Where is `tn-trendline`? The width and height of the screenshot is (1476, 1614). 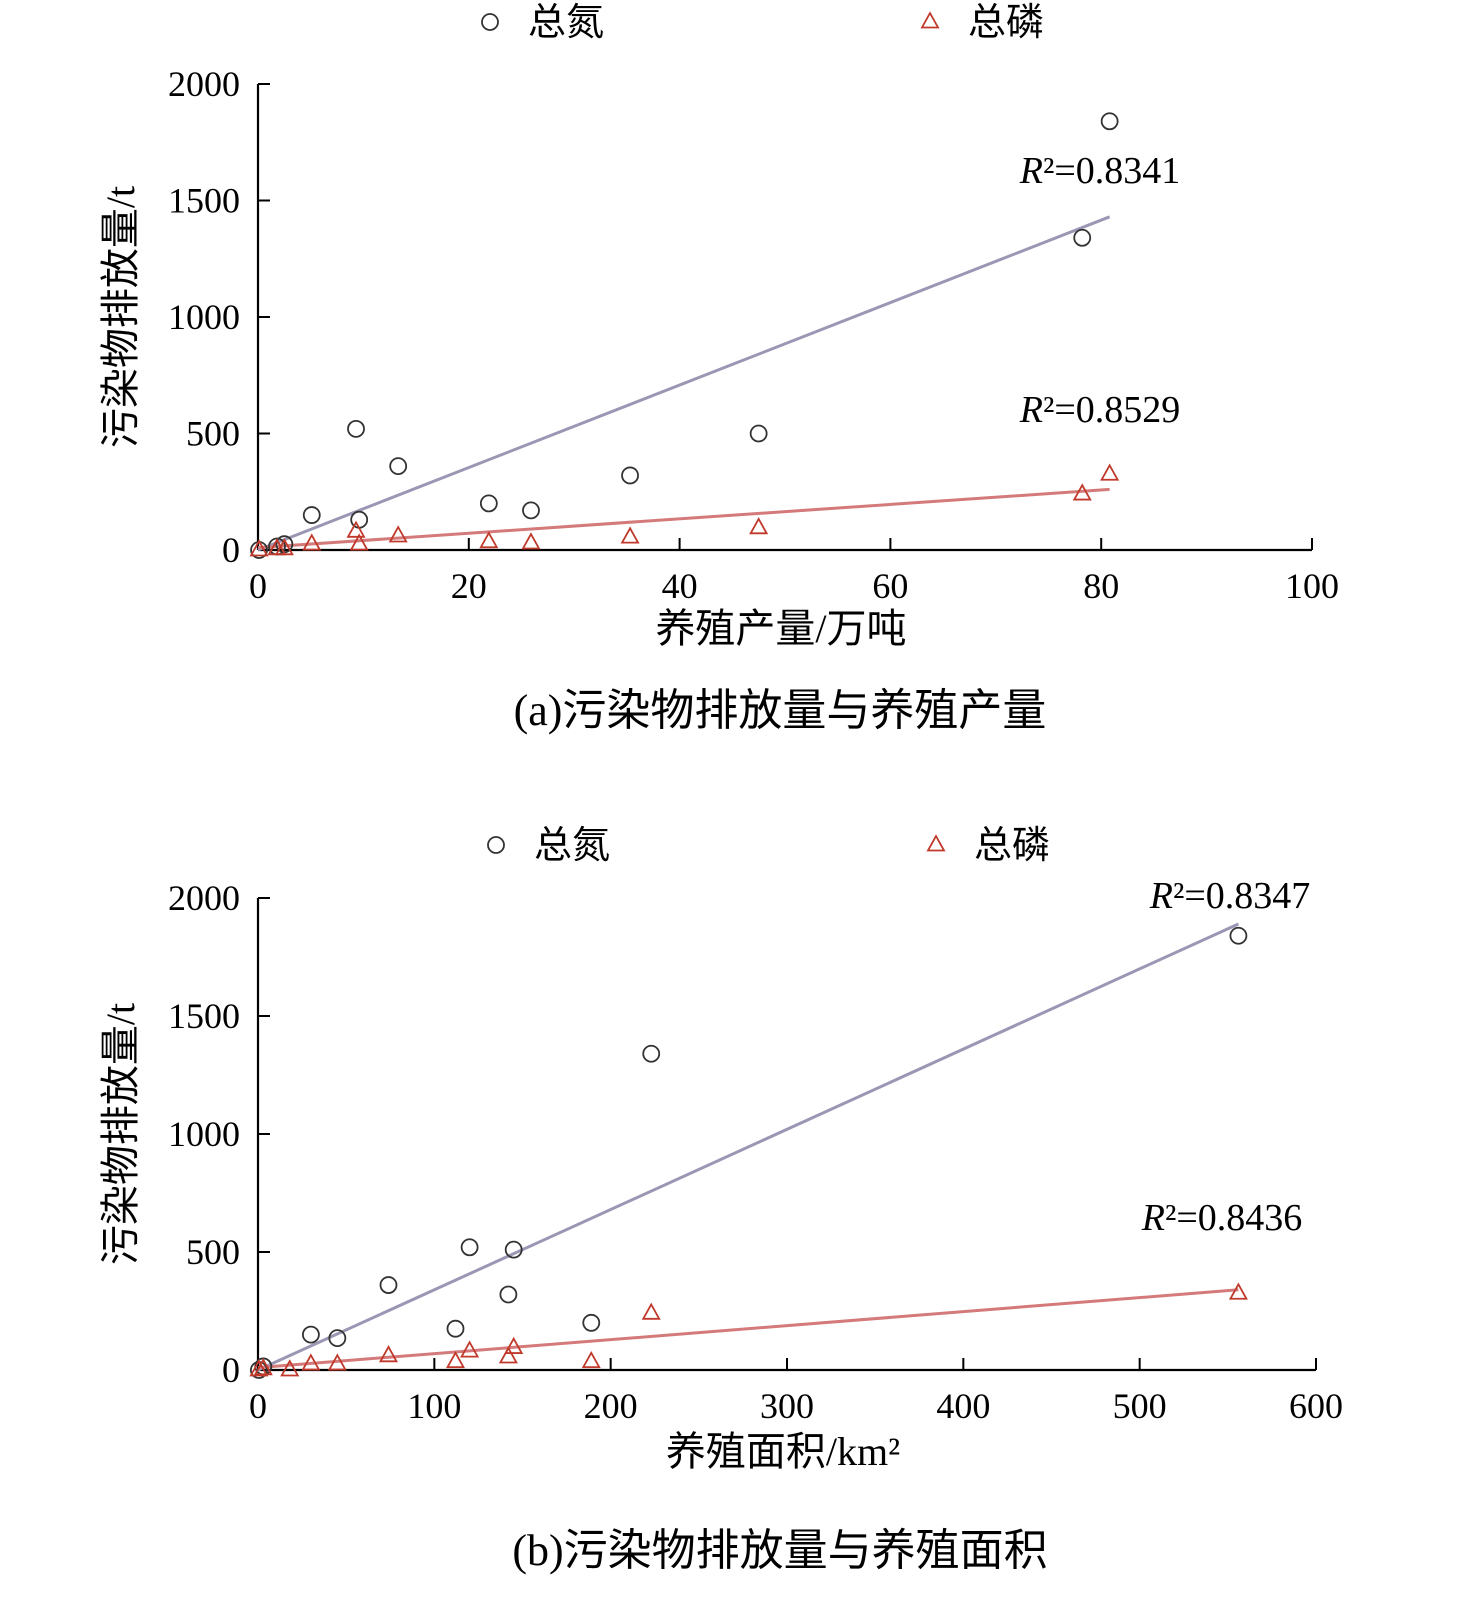
tn-trendline is located at coordinates (684, 383).